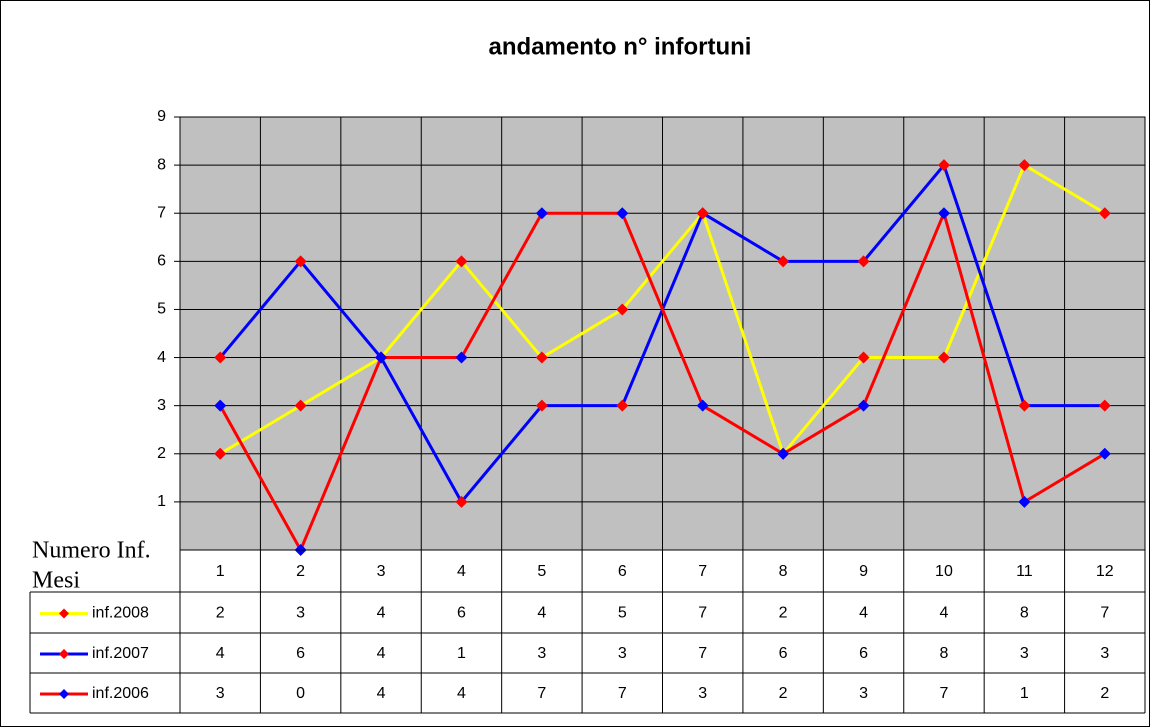  I want to click on x-tick-label: 9, so click(863, 571).